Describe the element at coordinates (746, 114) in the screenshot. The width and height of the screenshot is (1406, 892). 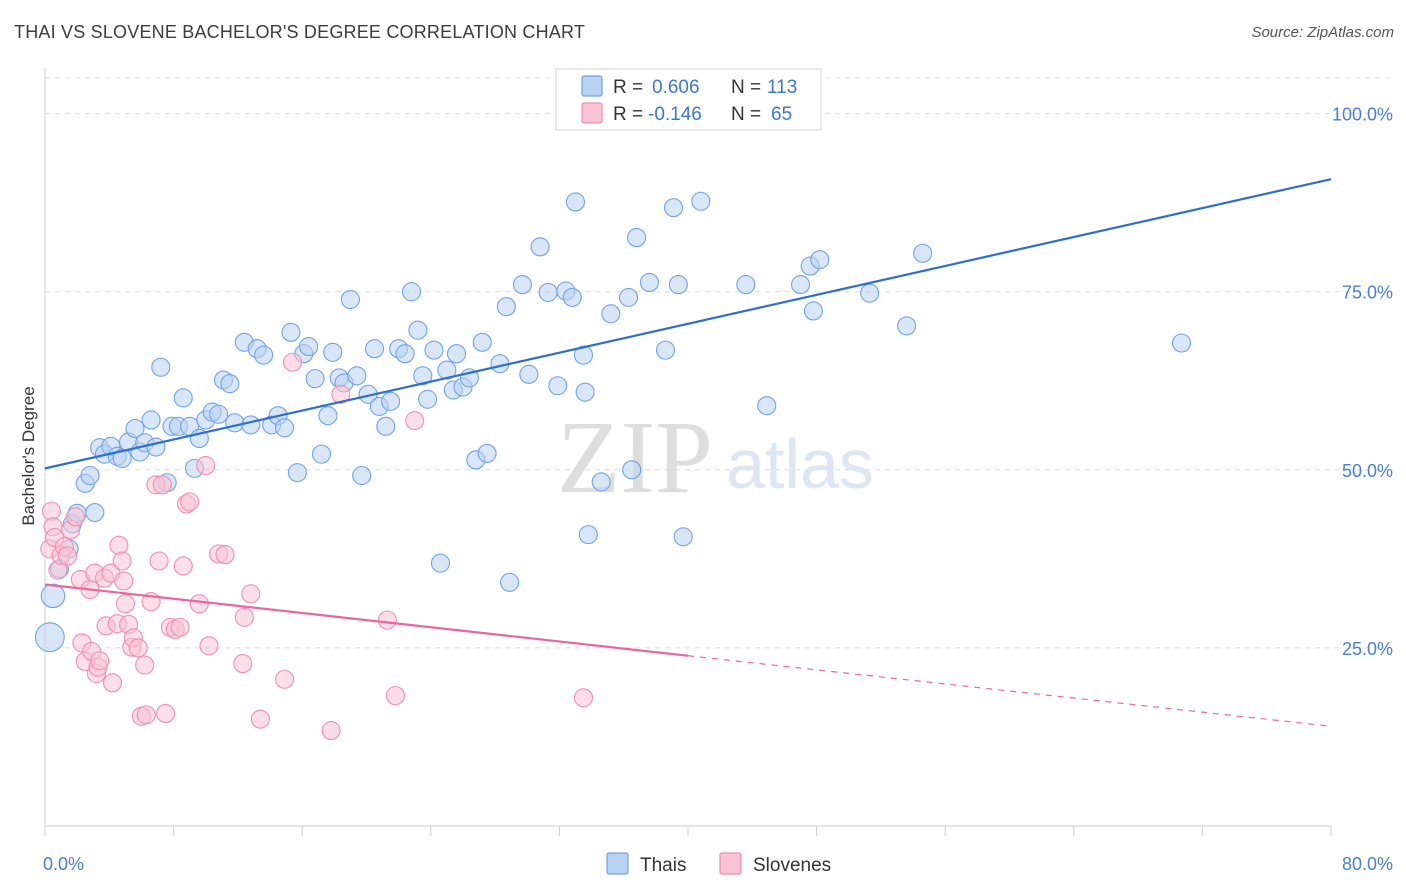
I see `legend-n-label: N =` at that location.